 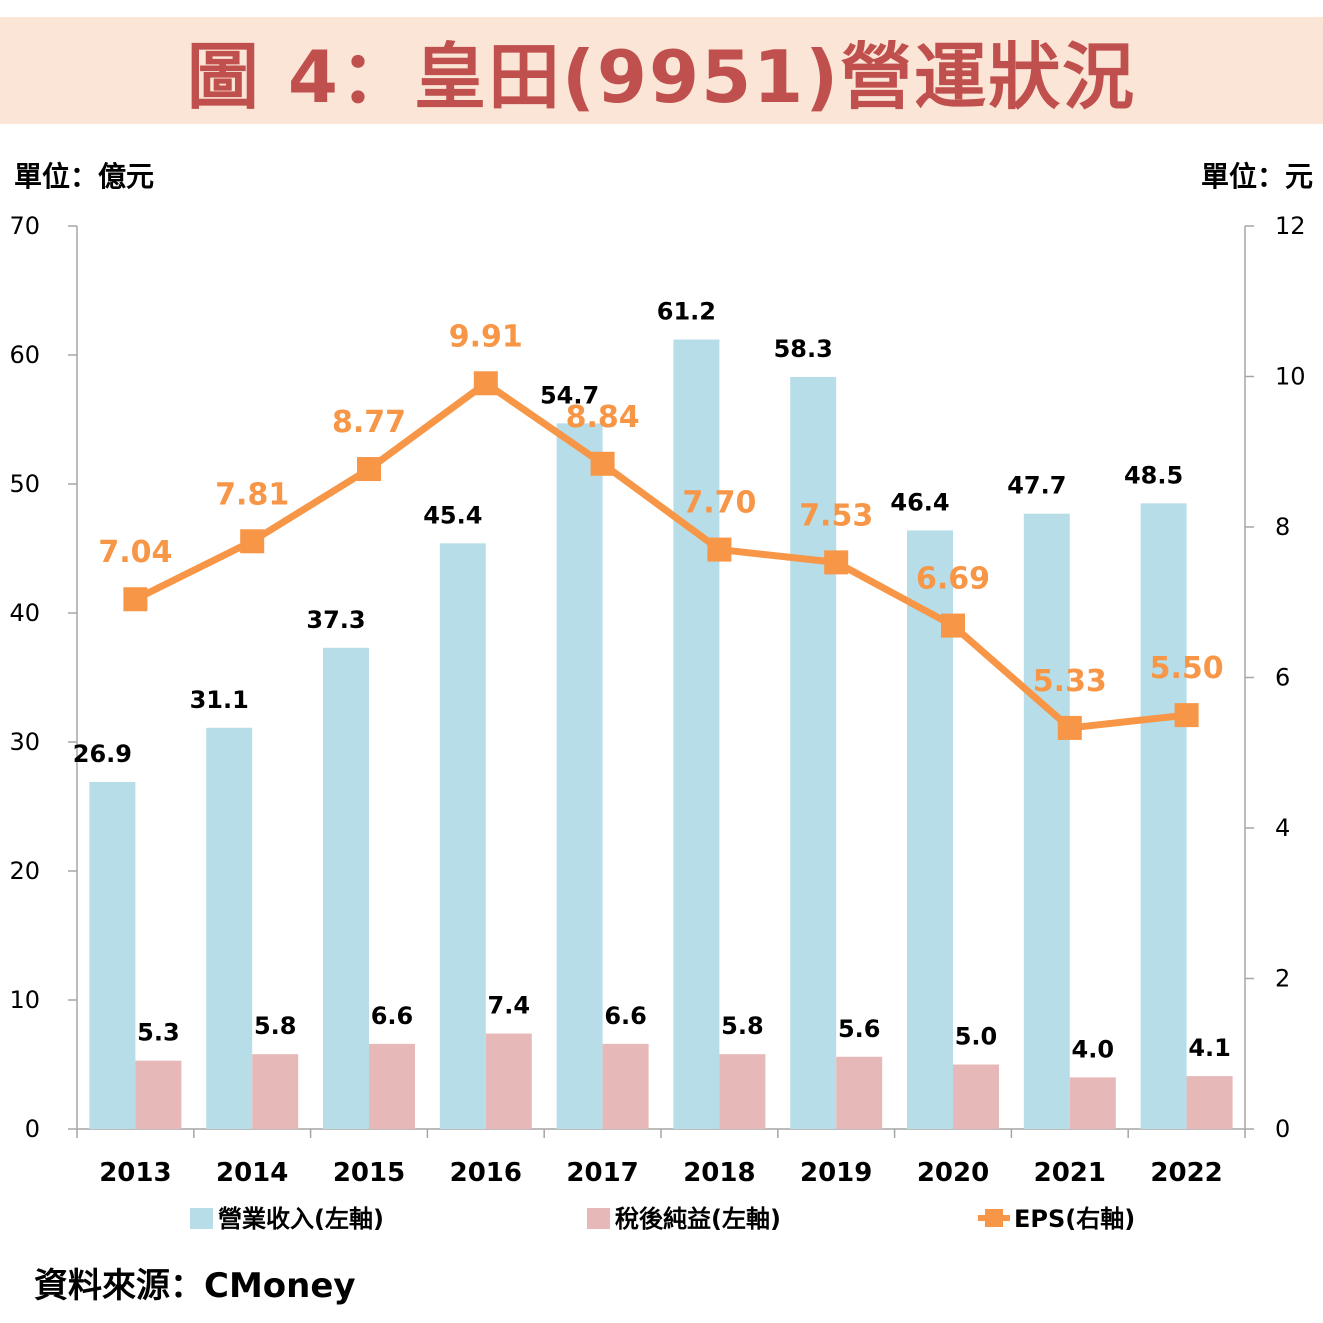 What do you see at coordinates (509, 1006) in the screenshot?
I see `net-income-data-label: 7.4` at bounding box center [509, 1006].